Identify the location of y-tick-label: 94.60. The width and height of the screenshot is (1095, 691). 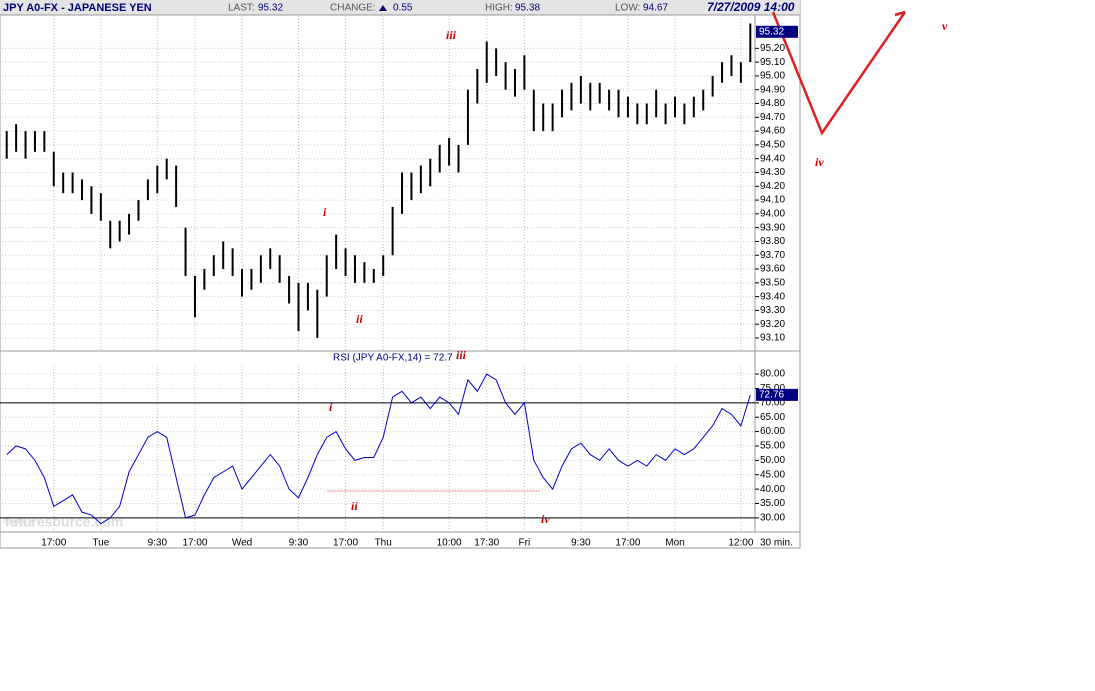
(772, 131).